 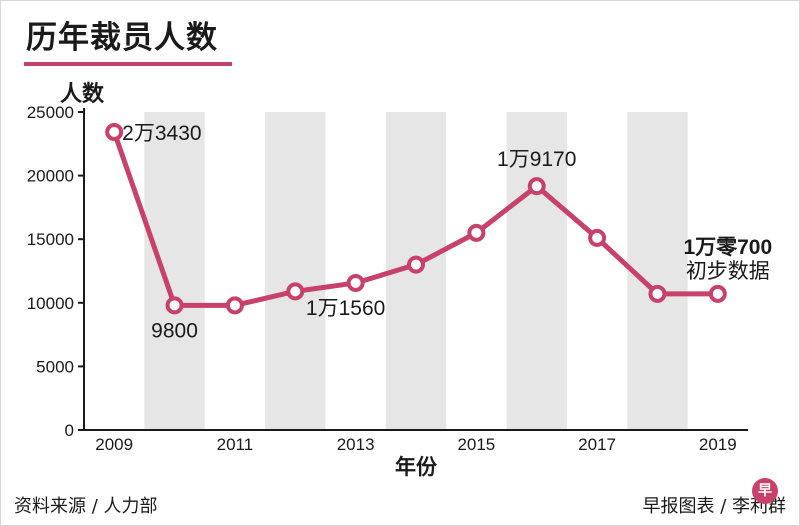 What do you see at coordinates (114, 444) in the screenshot?
I see `x-tick-label-2009: 2009` at bounding box center [114, 444].